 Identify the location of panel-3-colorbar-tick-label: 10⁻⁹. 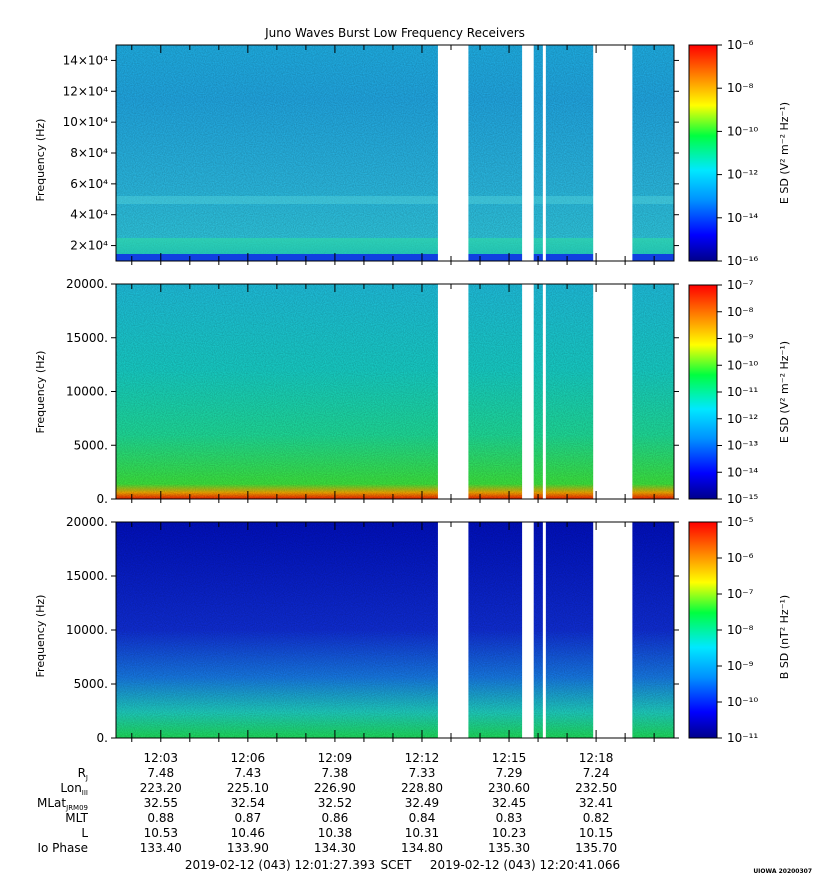
(740, 666).